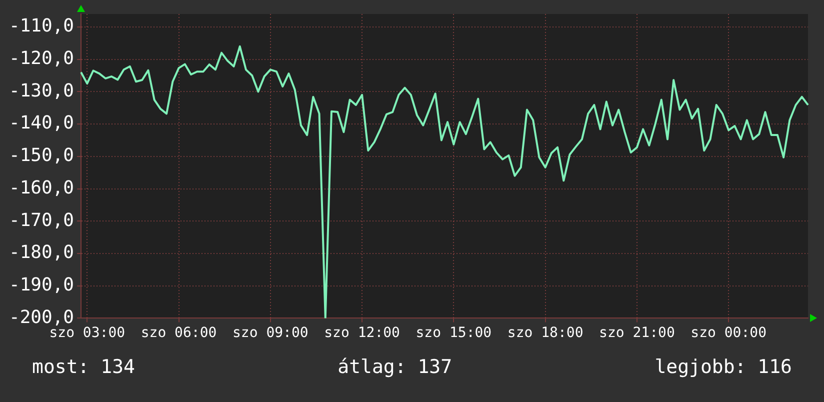  What do you see at coordinates (83, 367) in the screenshot?
I see `text: most: 134` at bounding box center [83, 367].